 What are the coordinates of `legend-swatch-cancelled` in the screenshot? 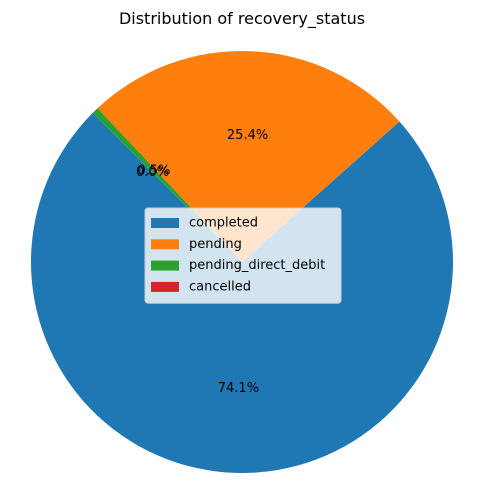 It's located at (165, 286).